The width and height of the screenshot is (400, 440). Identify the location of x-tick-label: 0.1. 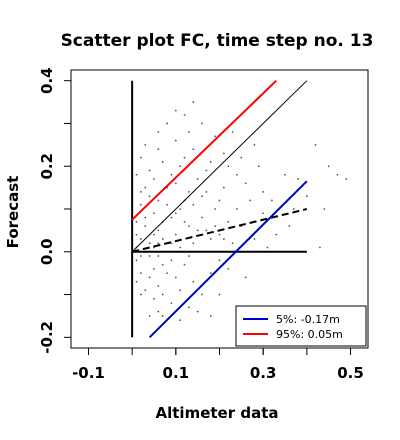
(176, 373).